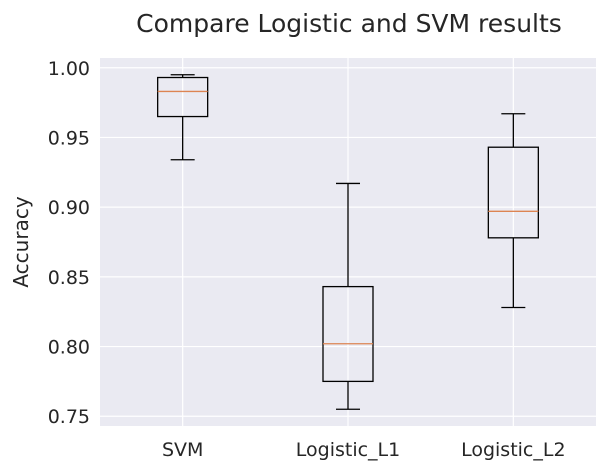 The image size is (605, 471). Describe the element at coordinates (69, 348) in the screenshot. I see `y-tick-label: 0.80` at that location.